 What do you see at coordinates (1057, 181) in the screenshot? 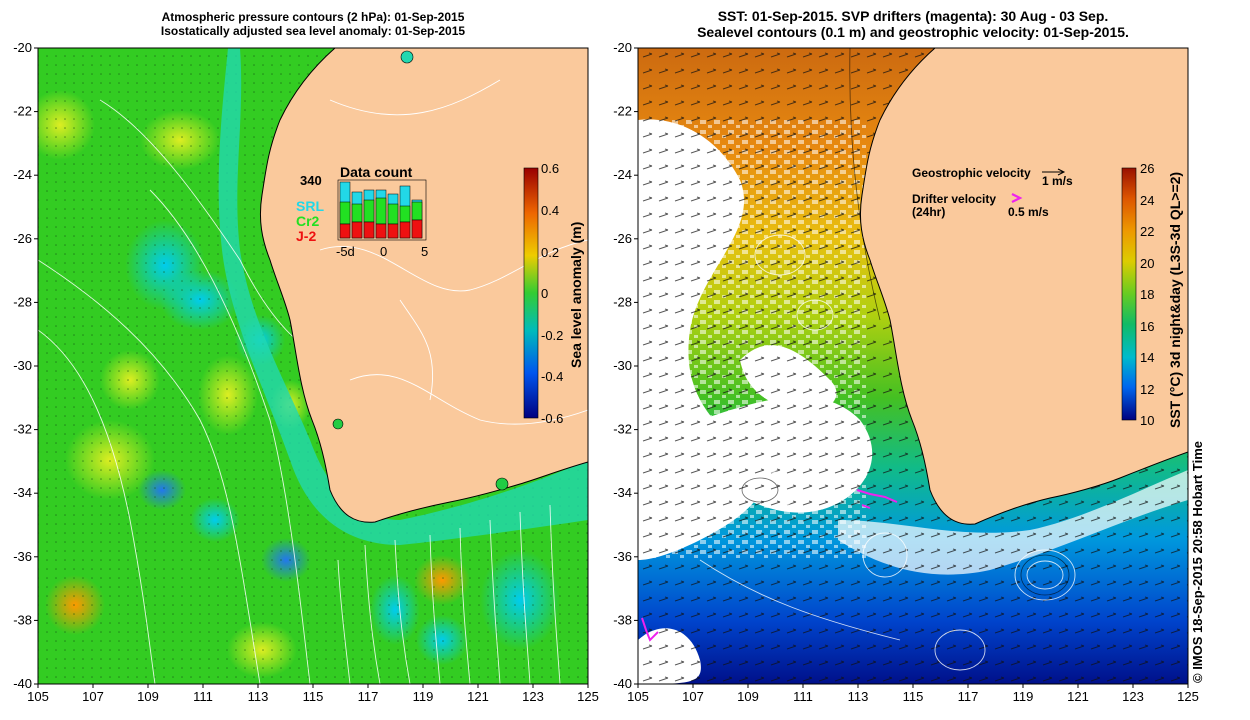
I see `geostrophic-scale: 1 m/s` at bounding box center [1057, 181].